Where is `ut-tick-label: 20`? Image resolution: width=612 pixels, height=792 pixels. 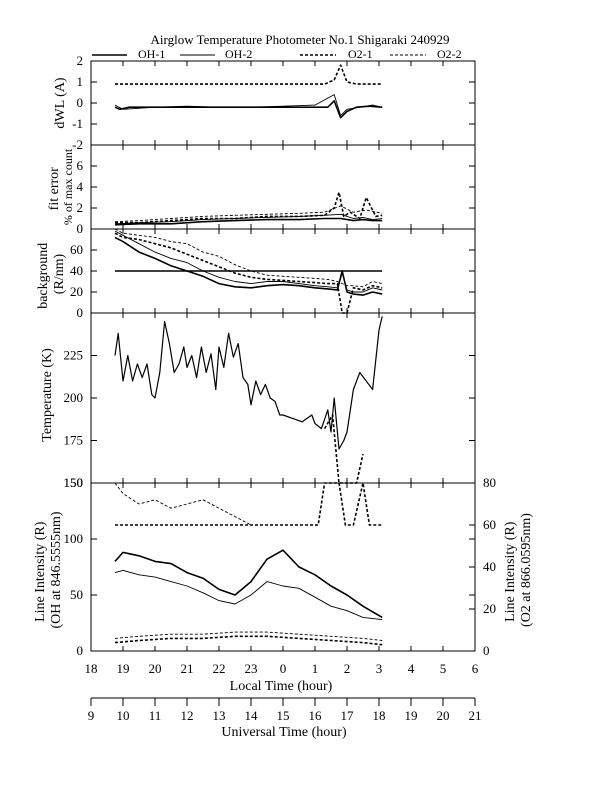 ut-tick-label: 20 is located at coordinates (443, 715).